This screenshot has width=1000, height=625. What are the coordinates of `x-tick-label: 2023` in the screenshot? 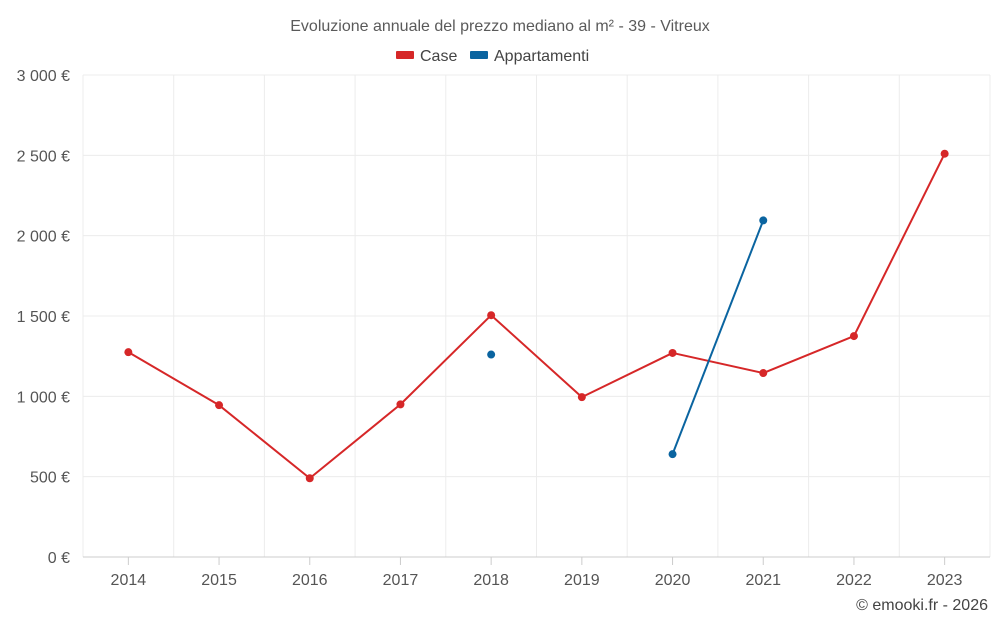 It's located at (945, 580).